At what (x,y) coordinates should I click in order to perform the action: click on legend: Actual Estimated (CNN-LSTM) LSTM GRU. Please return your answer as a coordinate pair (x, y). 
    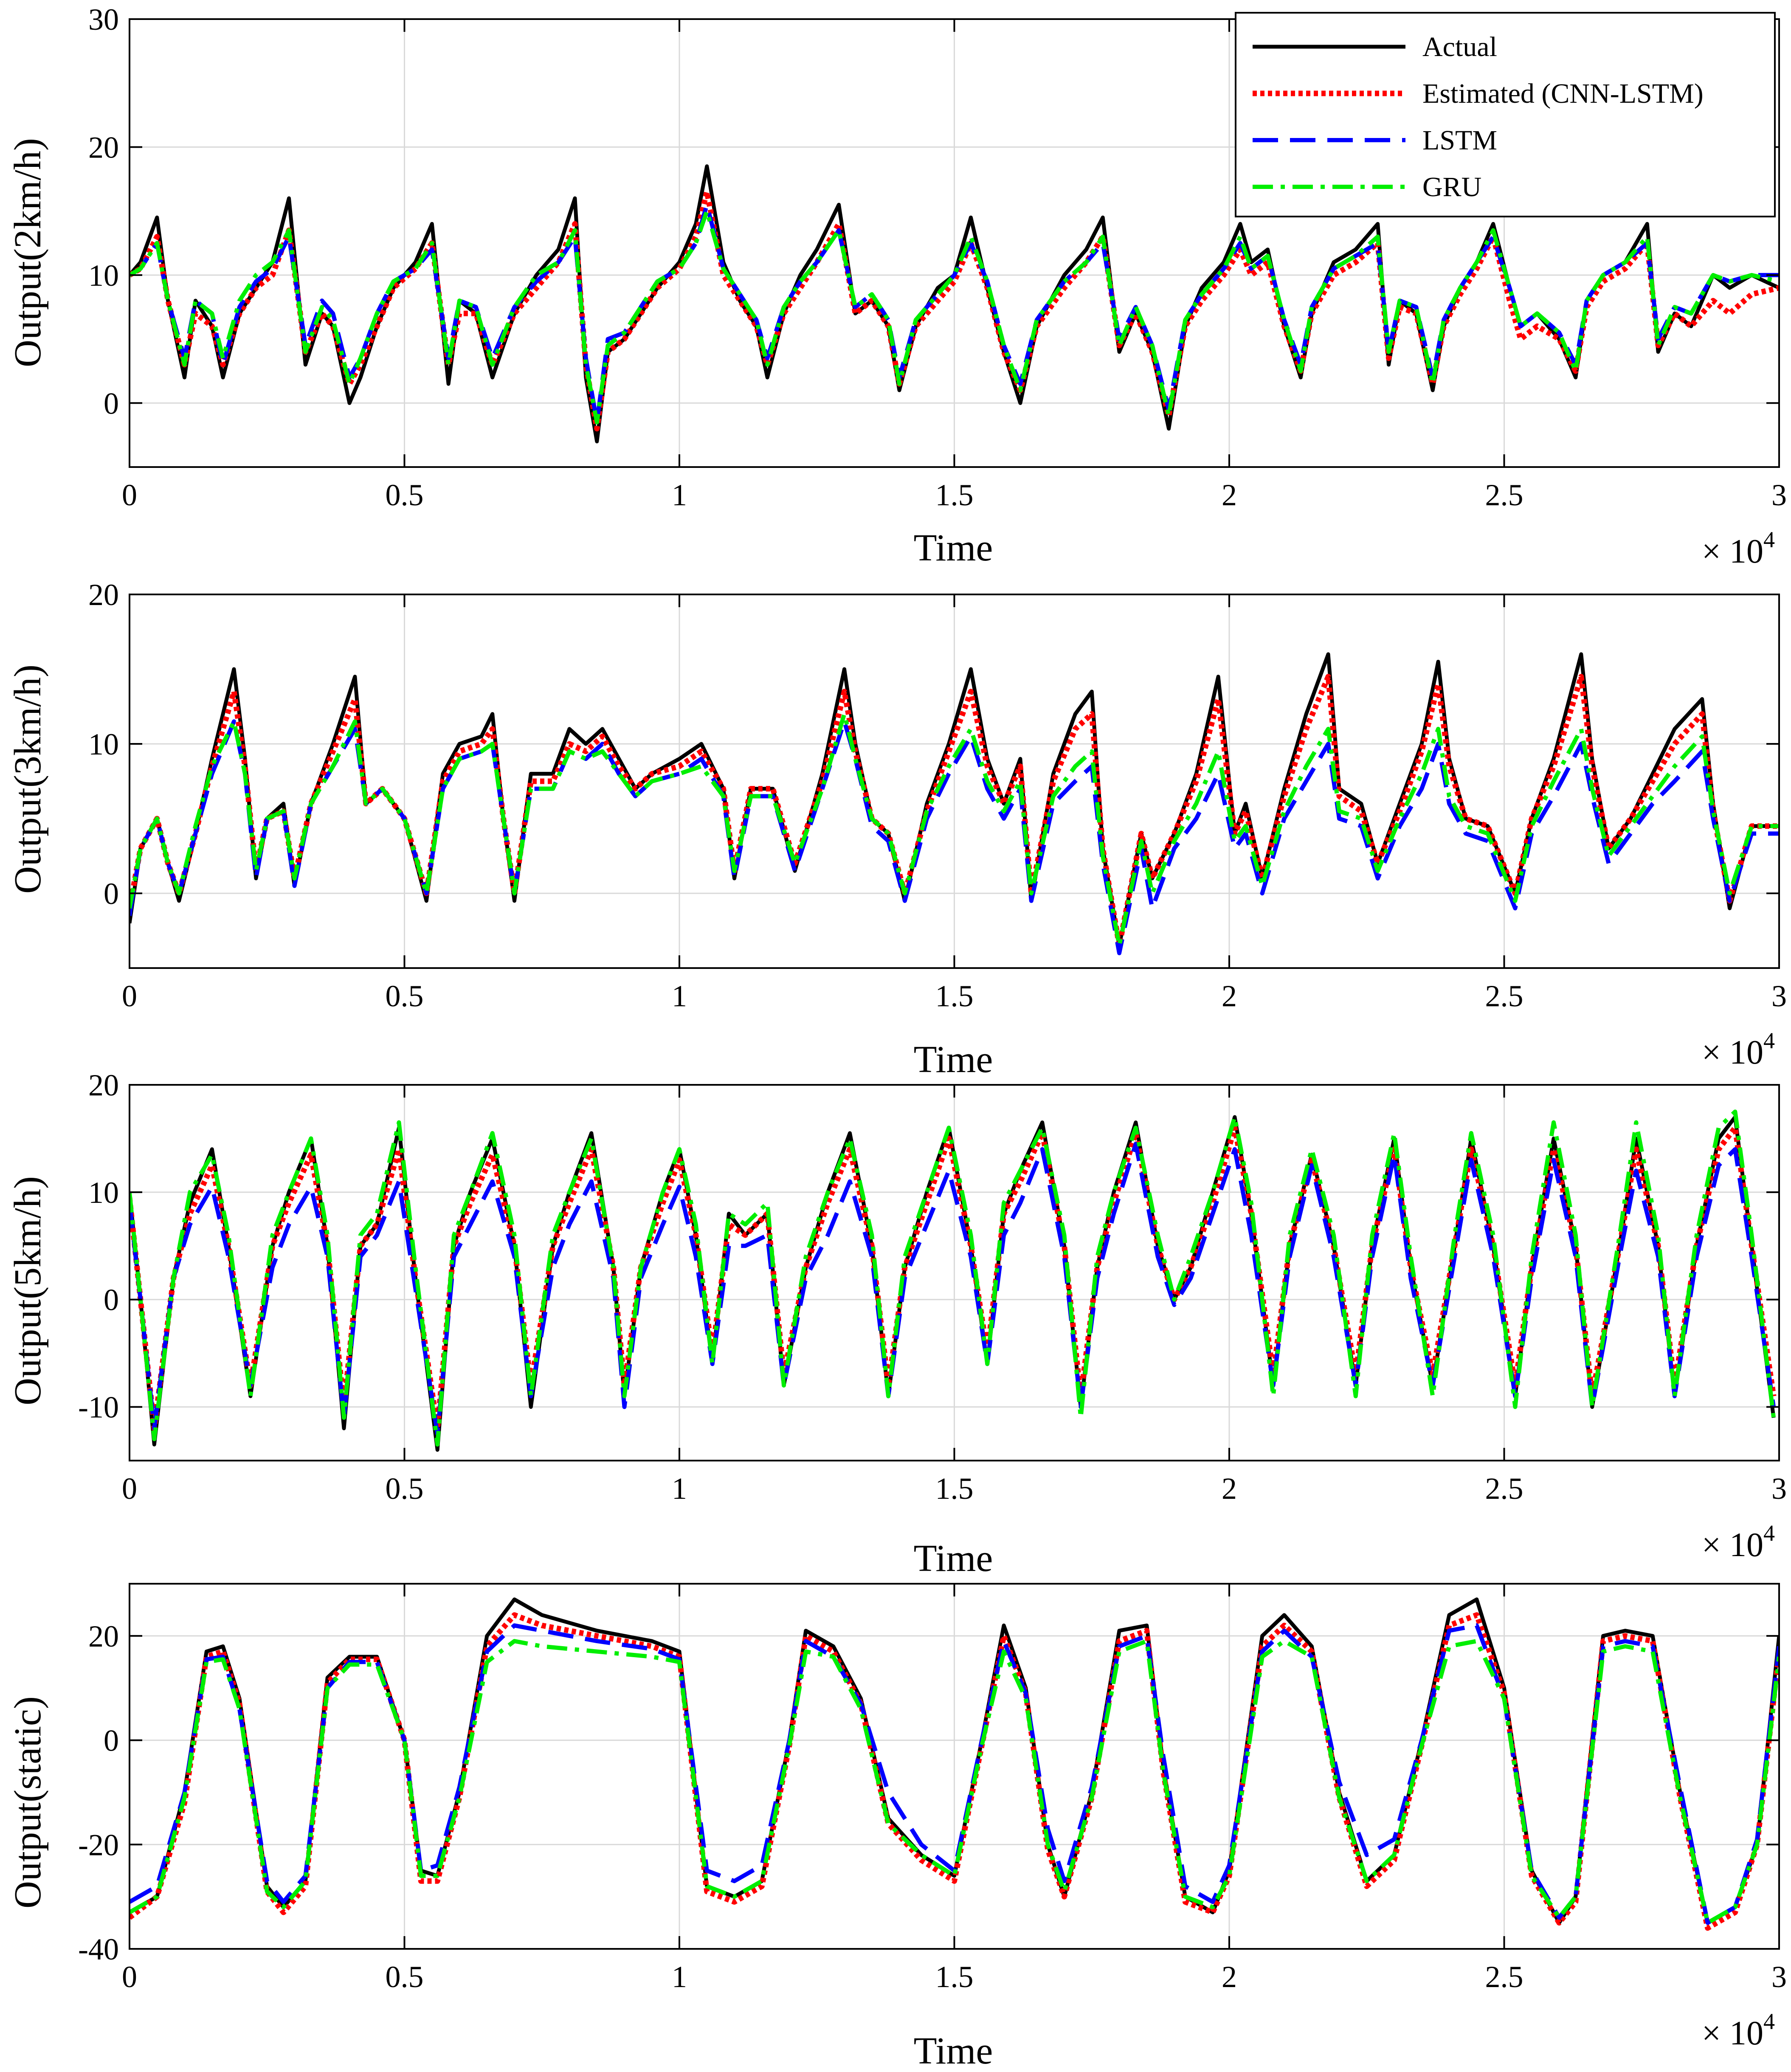
    Looking at the image, I should click on (1505, 114).